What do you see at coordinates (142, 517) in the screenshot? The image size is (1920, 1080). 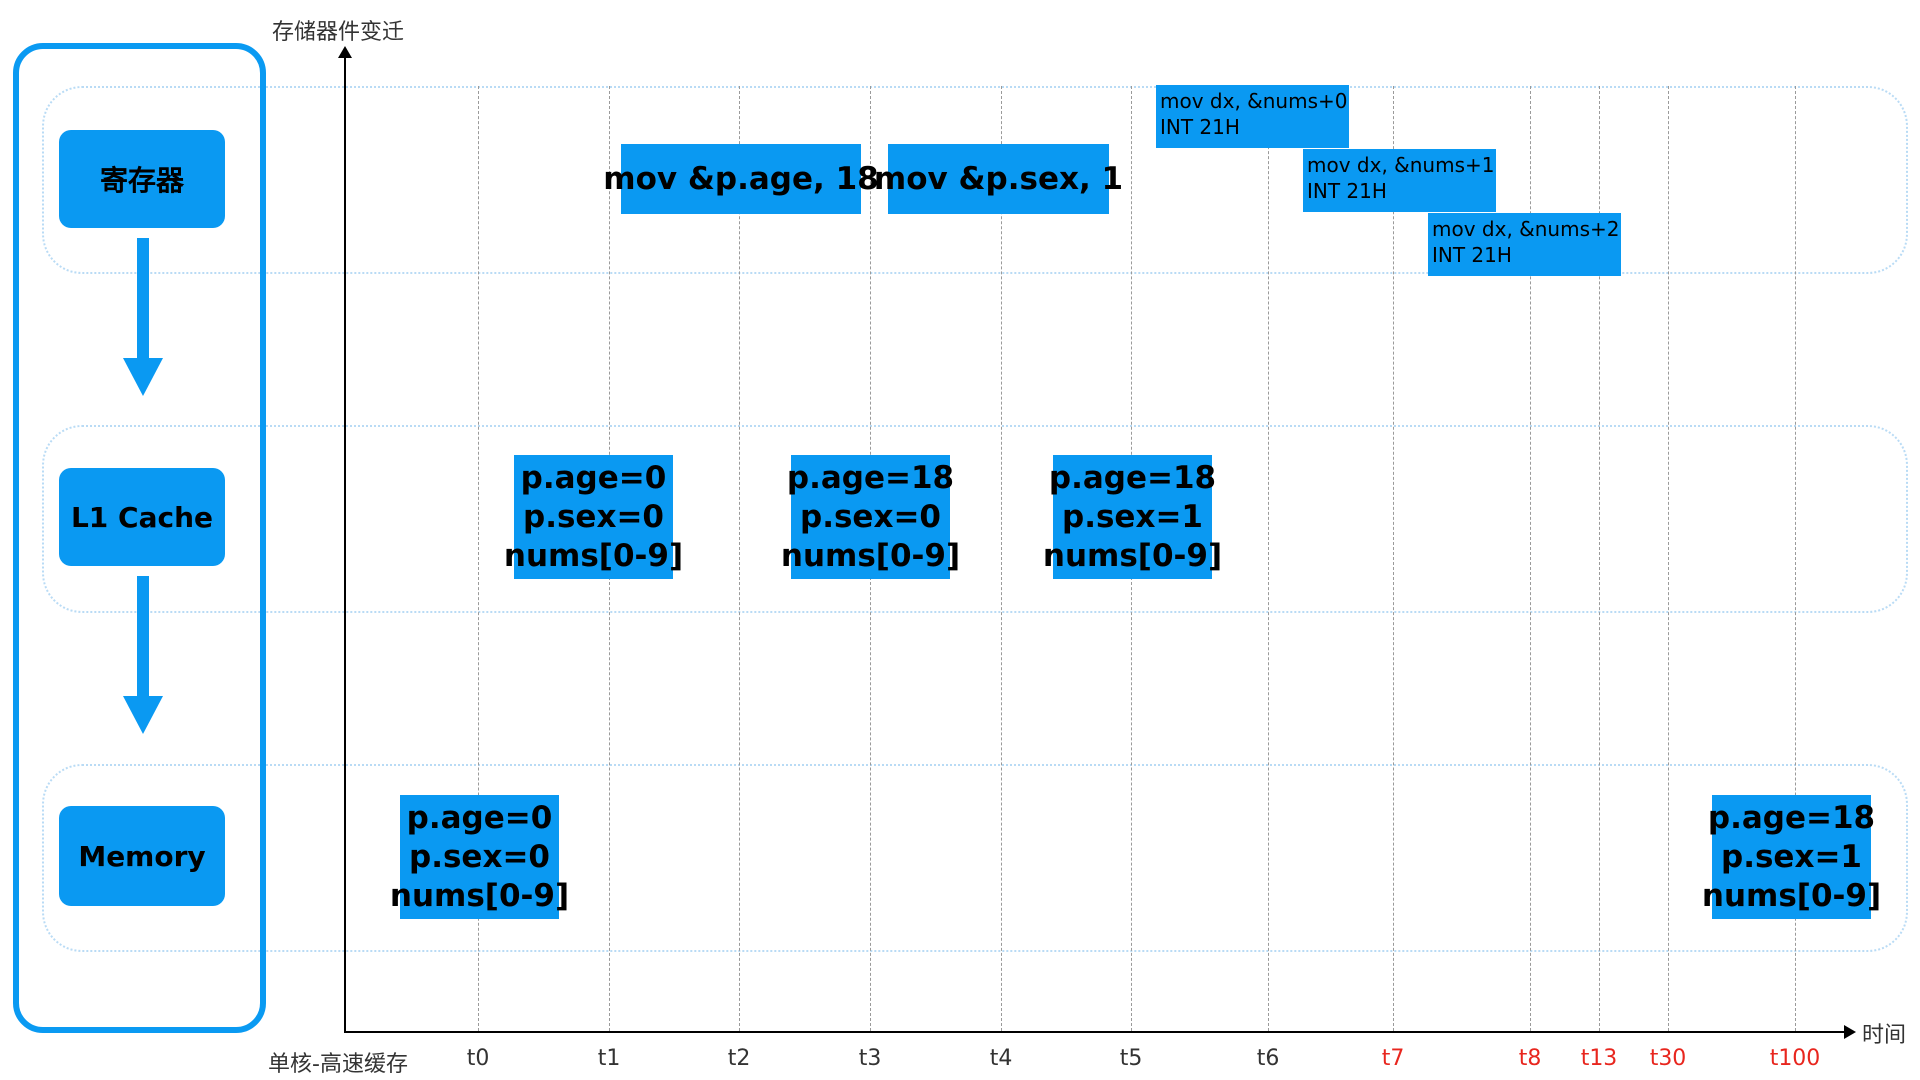 I see `l1-cache-node: L1 Cache` at bounding box center [142, 517].